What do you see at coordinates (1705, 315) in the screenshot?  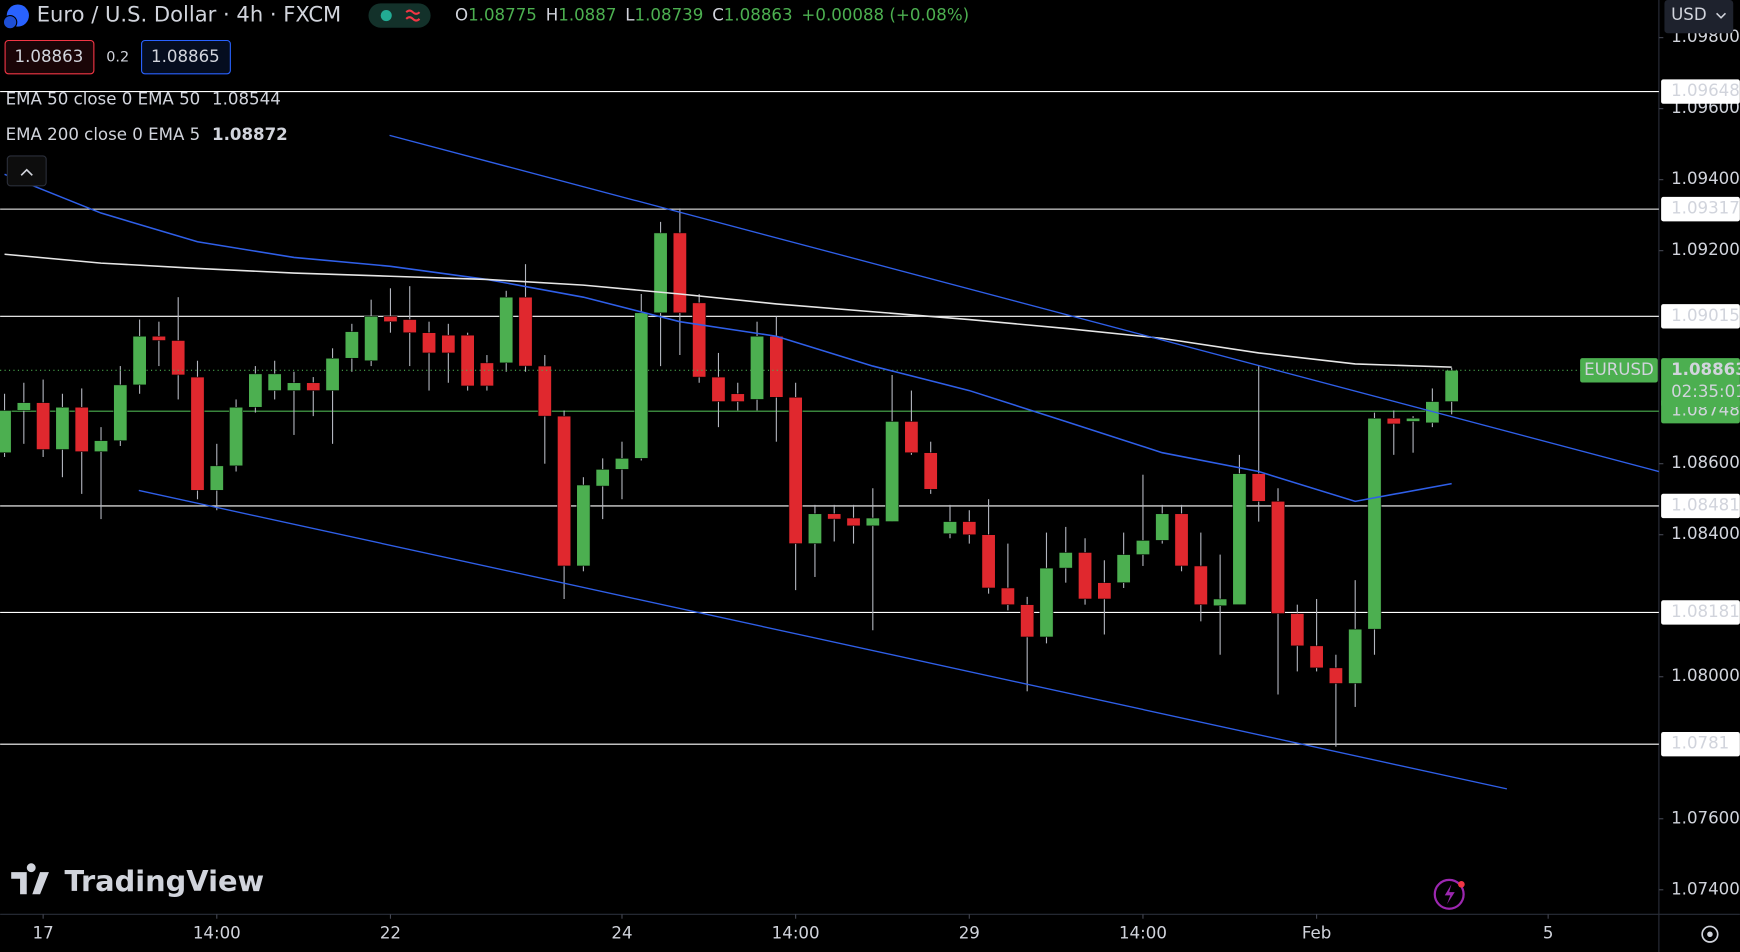 I see `level-label: 1.09015` at bounding box center [1705, 315].